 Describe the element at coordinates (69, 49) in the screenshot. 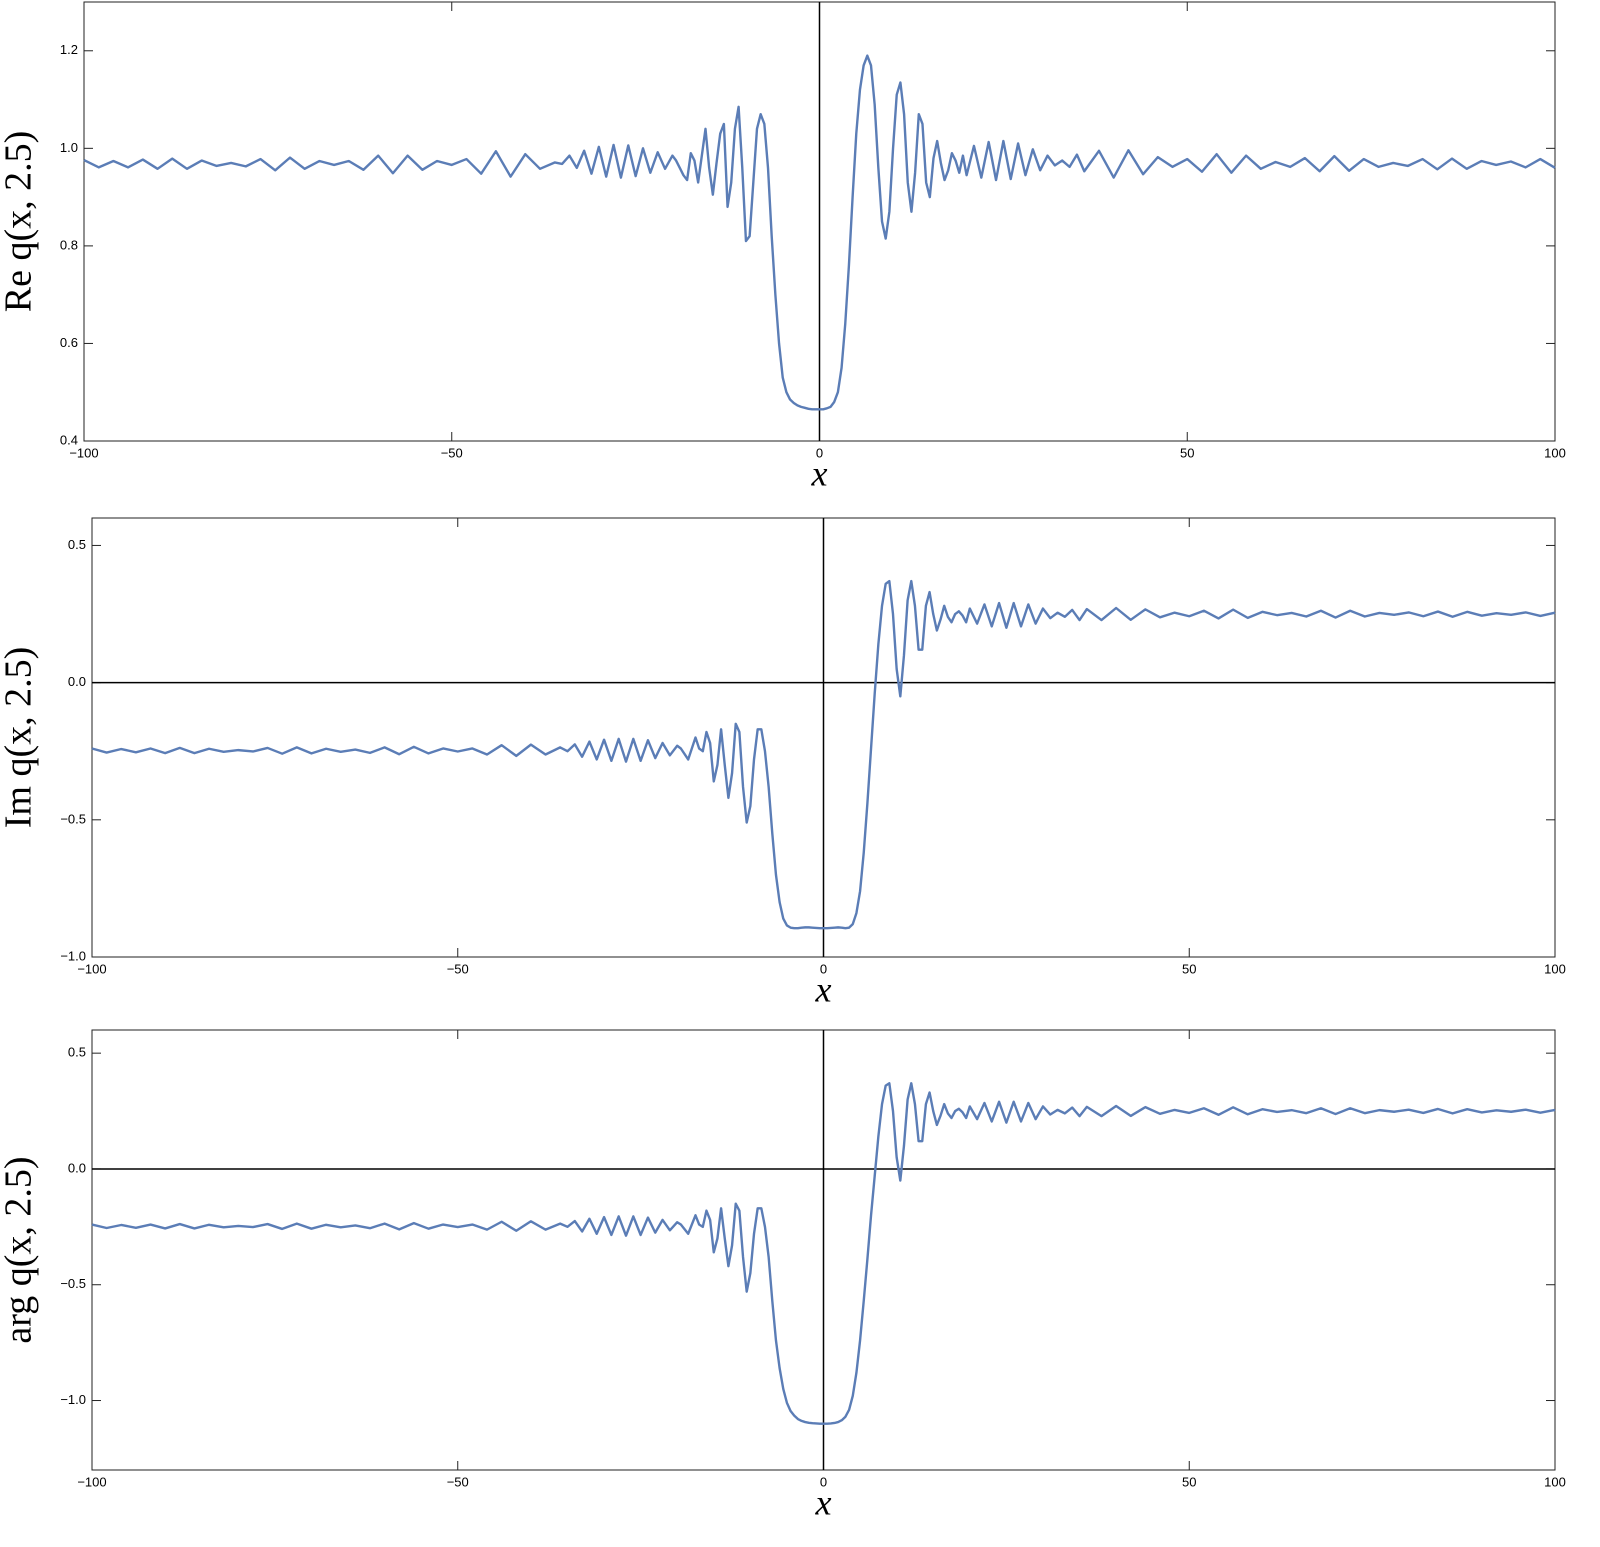

I see `y-tick-label: 1.2` at that location.